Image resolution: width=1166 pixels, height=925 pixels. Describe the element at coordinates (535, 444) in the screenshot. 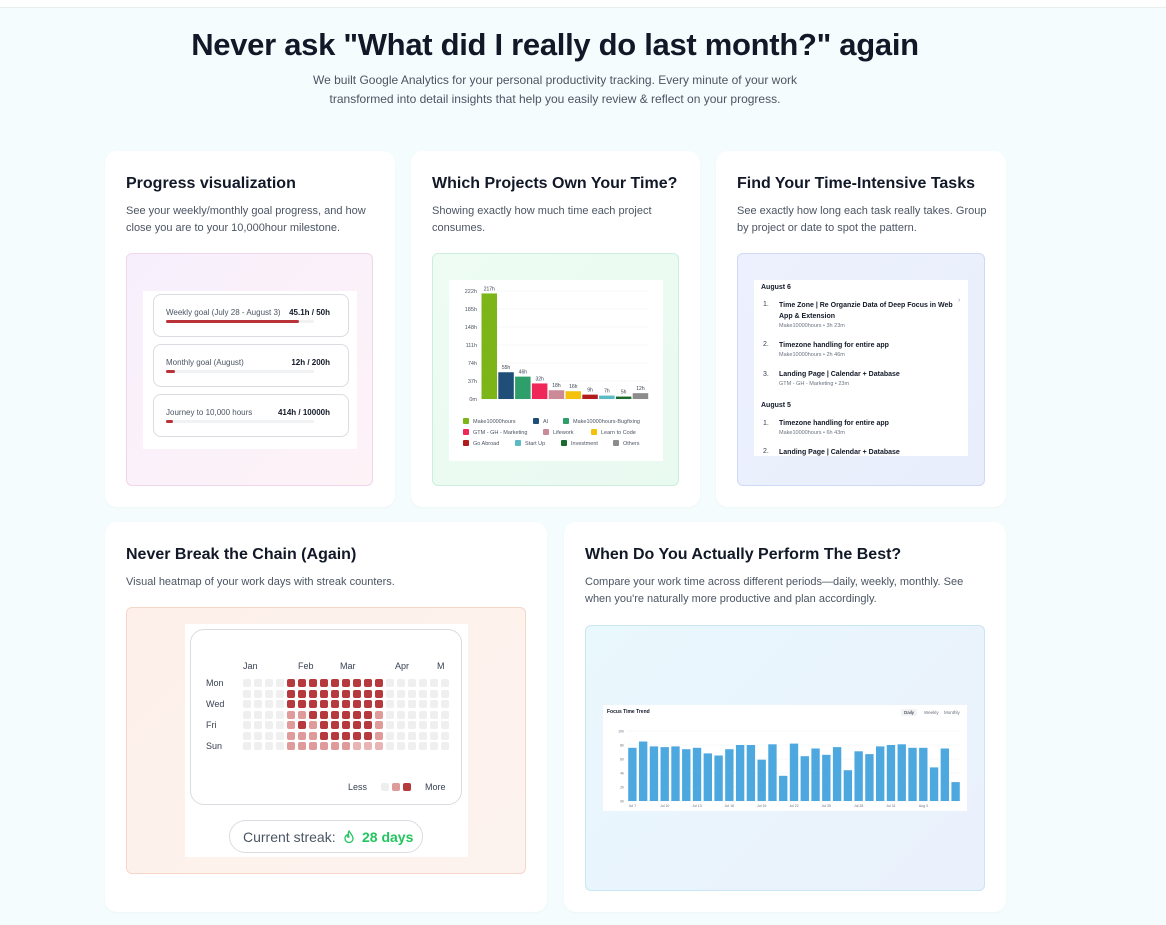

I see `legend-label: Start Up` at that location.